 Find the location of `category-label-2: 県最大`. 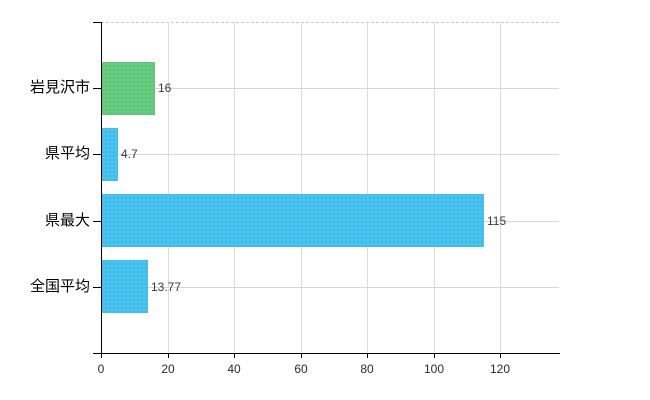

category-label-2: 県最大 is located at coordinates (67, 220).